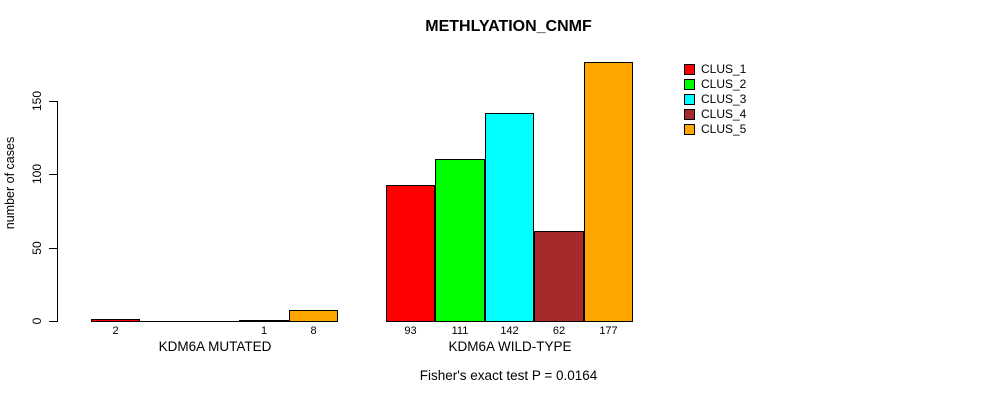  I want to click on bar-clus-3-kdm6a-wild-type, so click(509, 217).